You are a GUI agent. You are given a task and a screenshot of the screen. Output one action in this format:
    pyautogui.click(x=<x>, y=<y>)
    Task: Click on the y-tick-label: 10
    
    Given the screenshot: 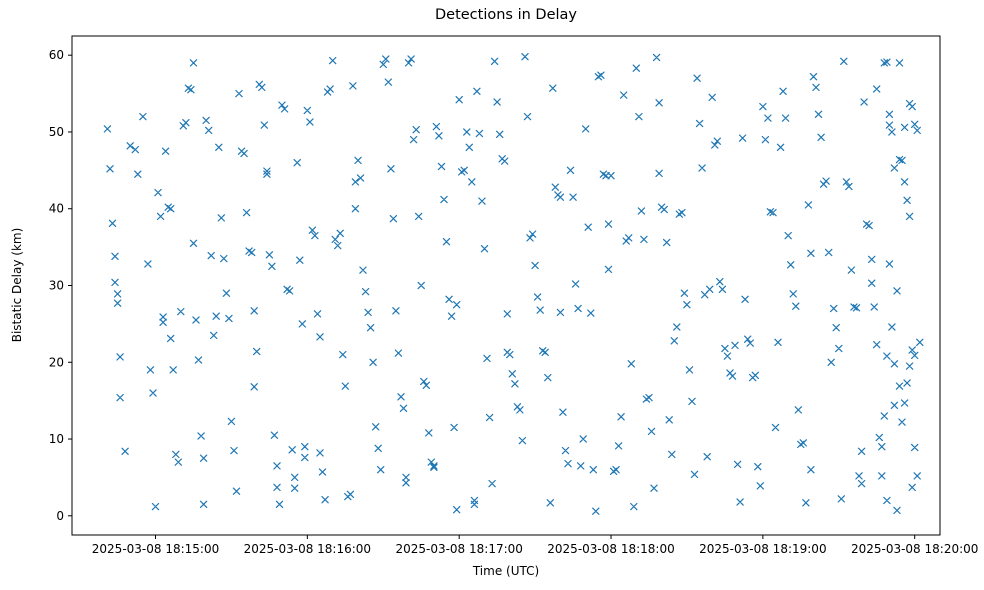 What is the action you would take?
    pyautogui.click(x=56, y=439)
    